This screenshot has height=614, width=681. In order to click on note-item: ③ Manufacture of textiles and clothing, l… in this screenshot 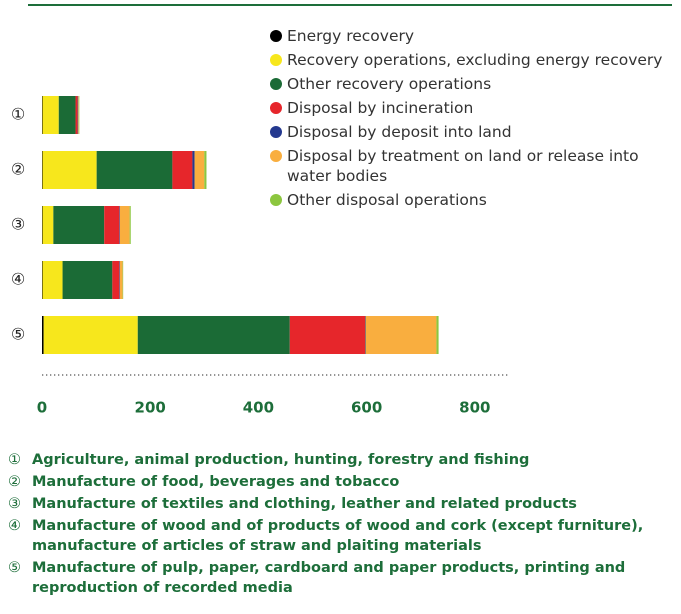, I will do `click(340, 504)`.